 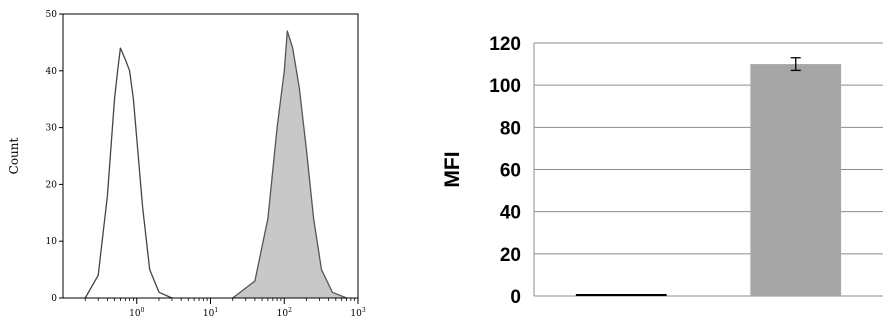 What do you see at coordinates (52, 15) in the screenshot?
I see `y-tick-label: 50` at bounding box center [52, 15].